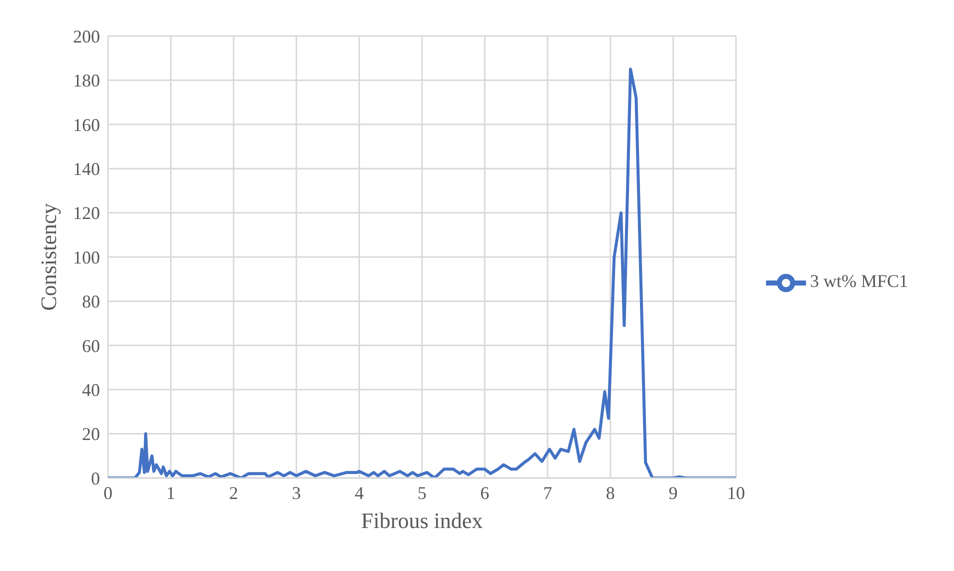  Describe the element at coordinates (91, 434) in the screenshot. I see `y-tick-label: 20` at that location.